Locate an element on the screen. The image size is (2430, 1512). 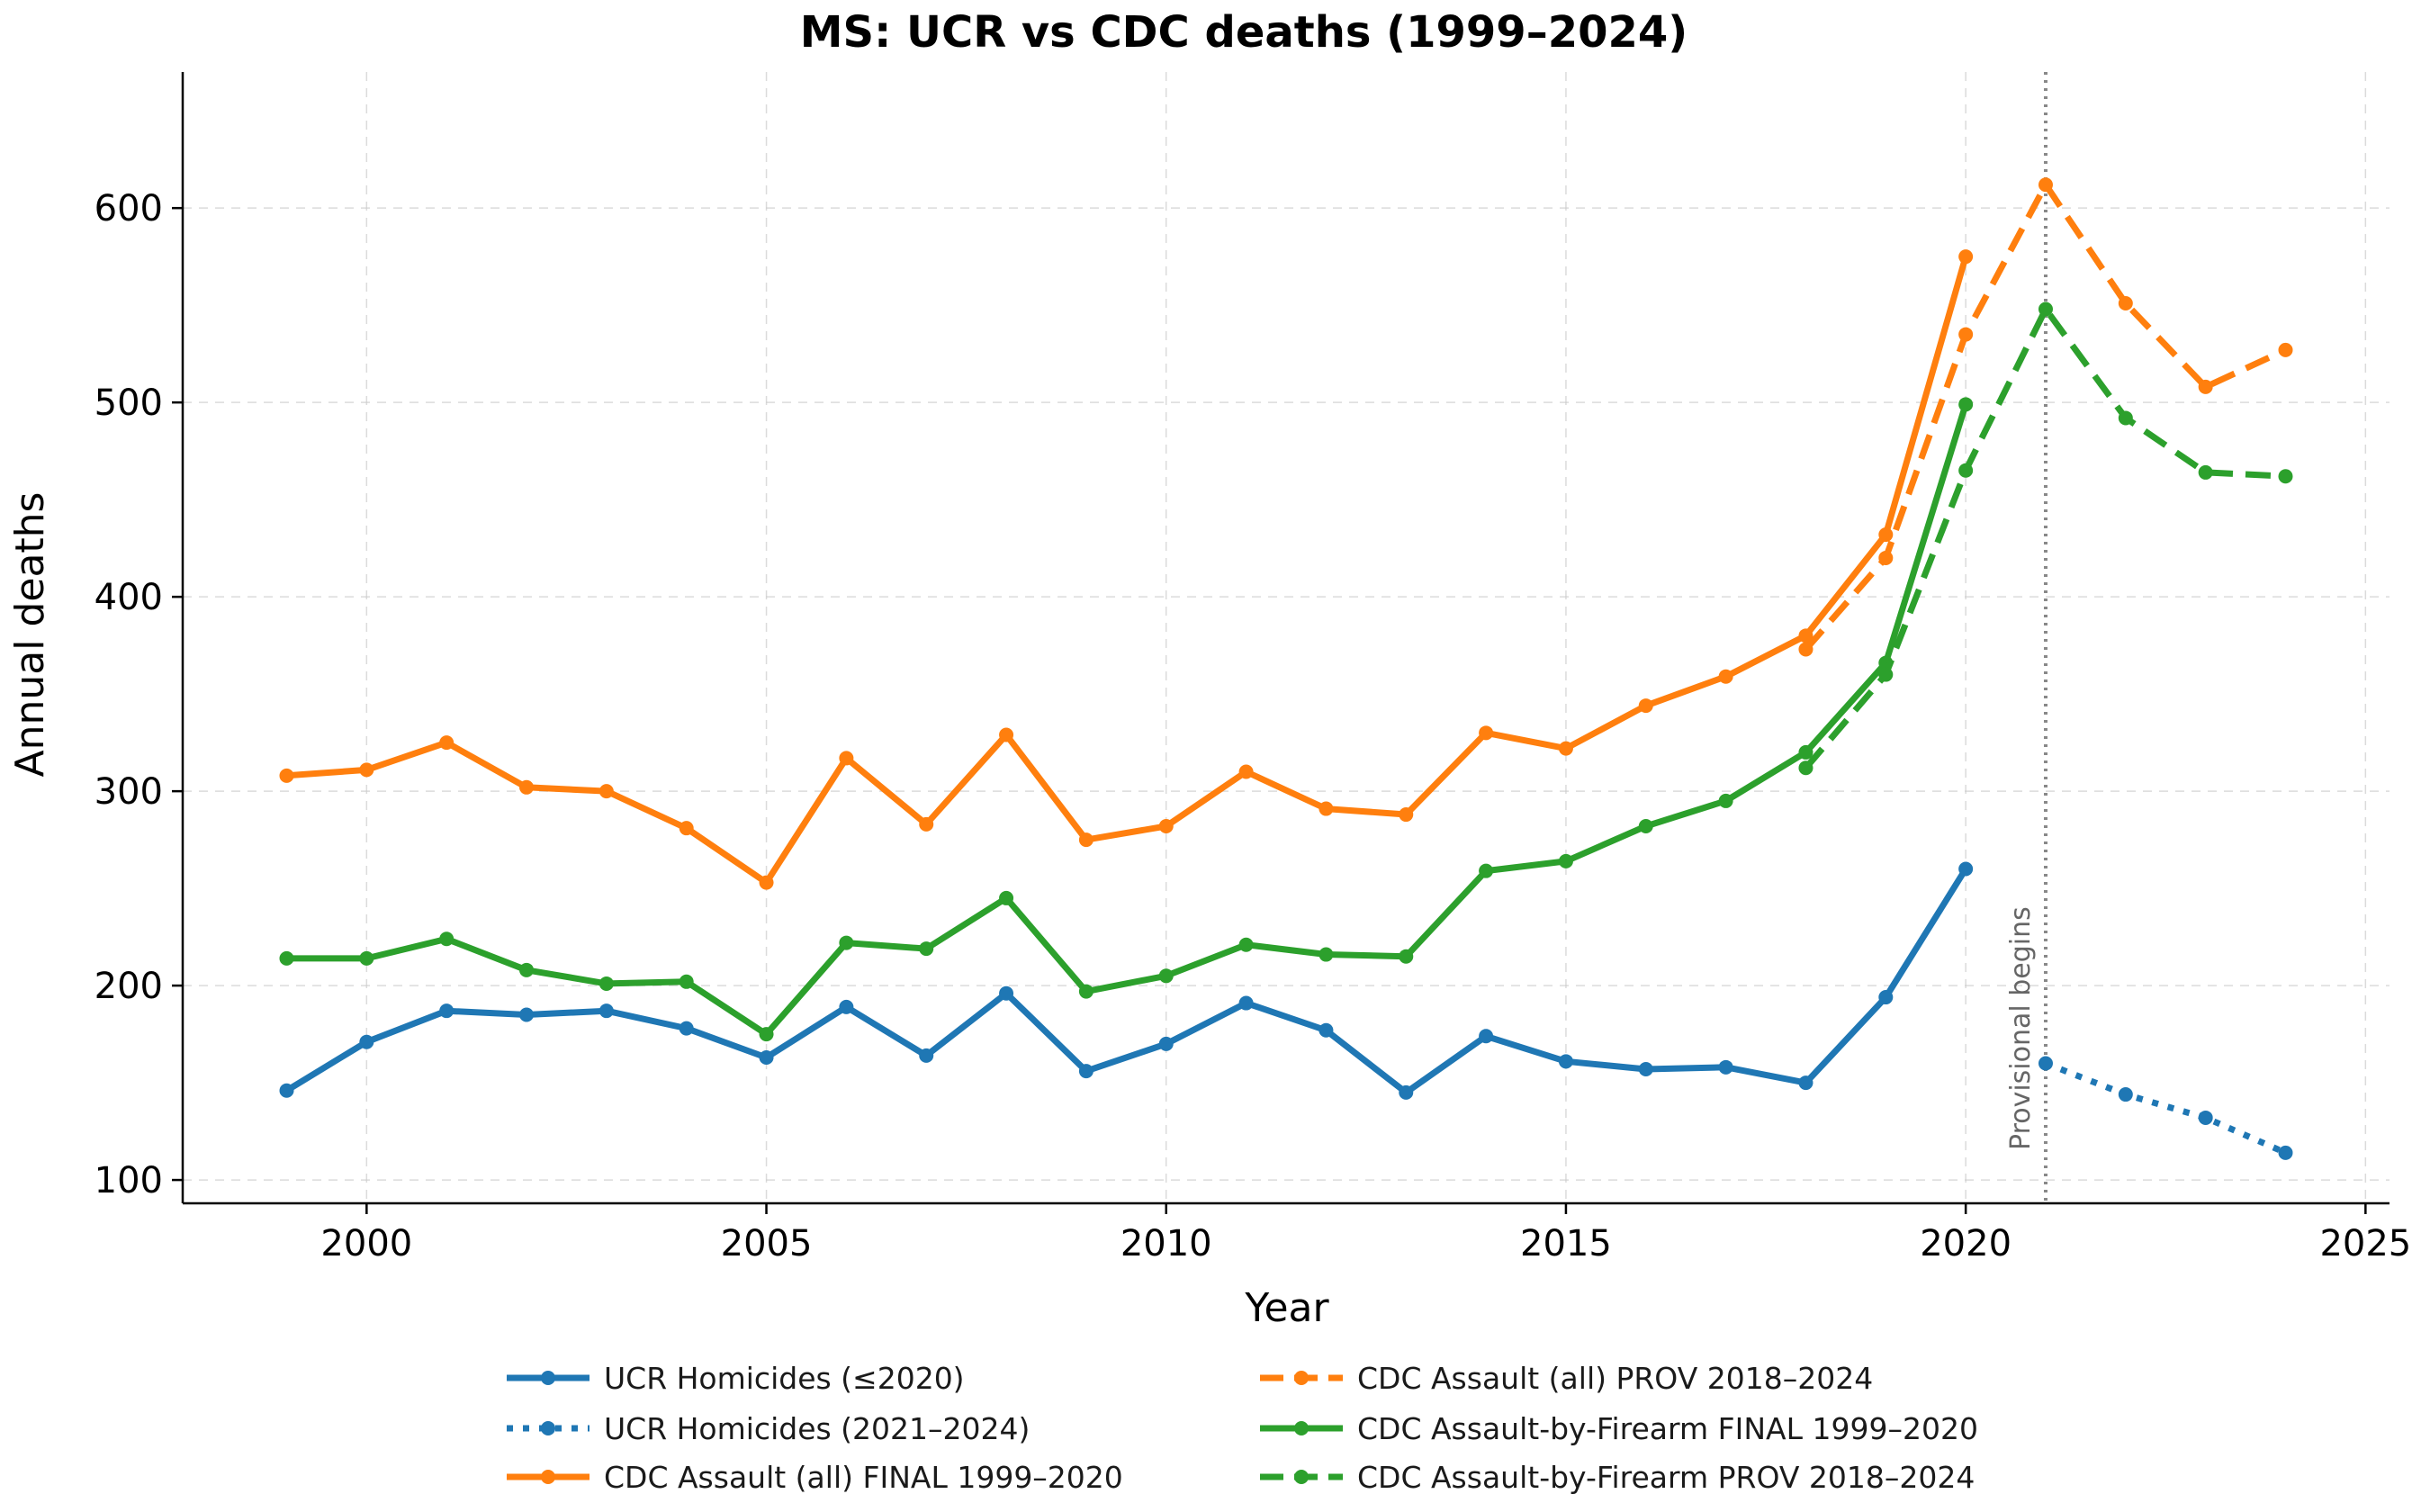
x-tick-label: 2025 is located at coordinates (2365, 1243).